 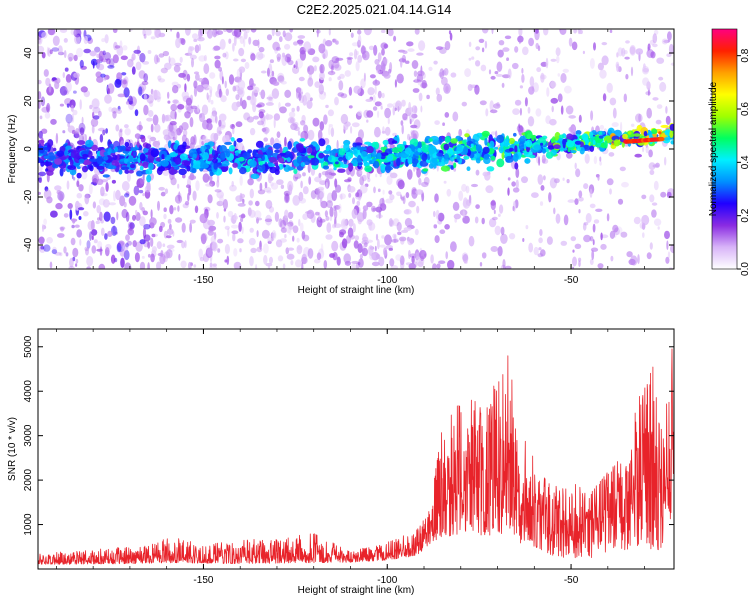 I want to click on snr-x-tick-label: -150, so click(x=203, y=580).